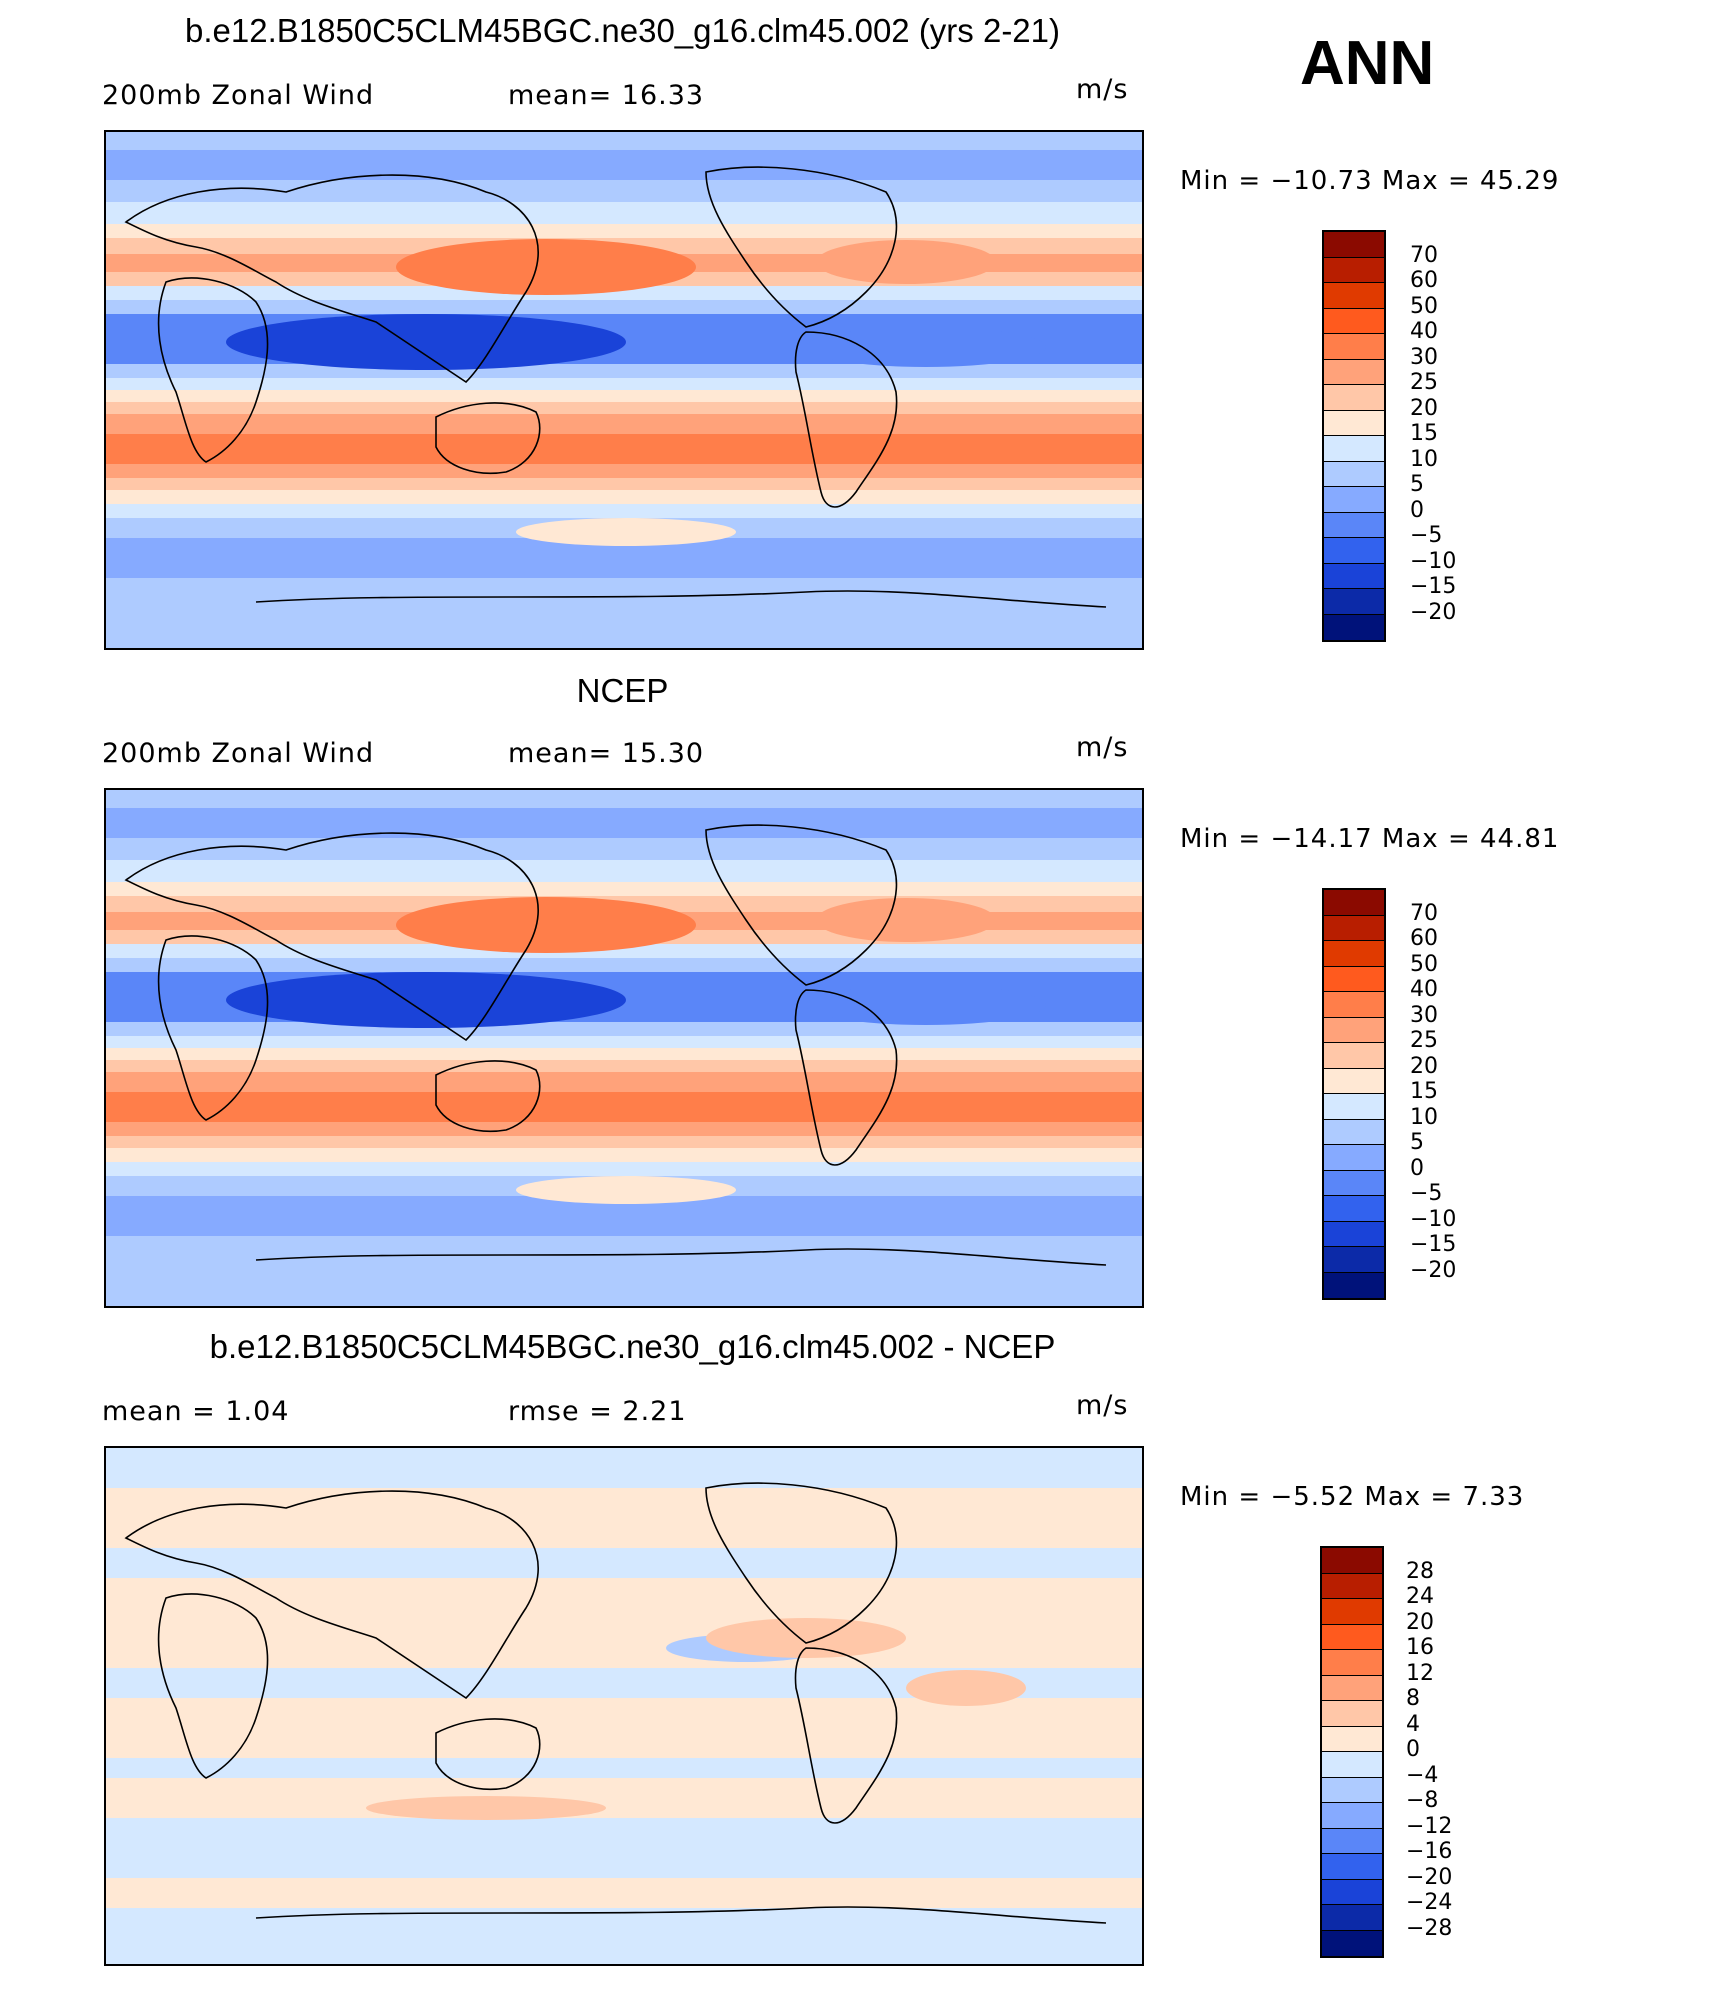  Describe the element at coordinates (1424, 989) in the screenshot. I see `colorbar-label: 40` at that location.